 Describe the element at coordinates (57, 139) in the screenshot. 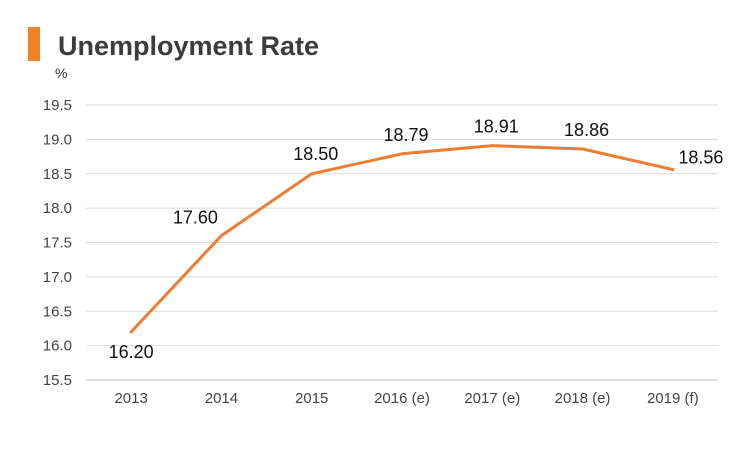

I see `y-tick-label: 19.0` at that location.